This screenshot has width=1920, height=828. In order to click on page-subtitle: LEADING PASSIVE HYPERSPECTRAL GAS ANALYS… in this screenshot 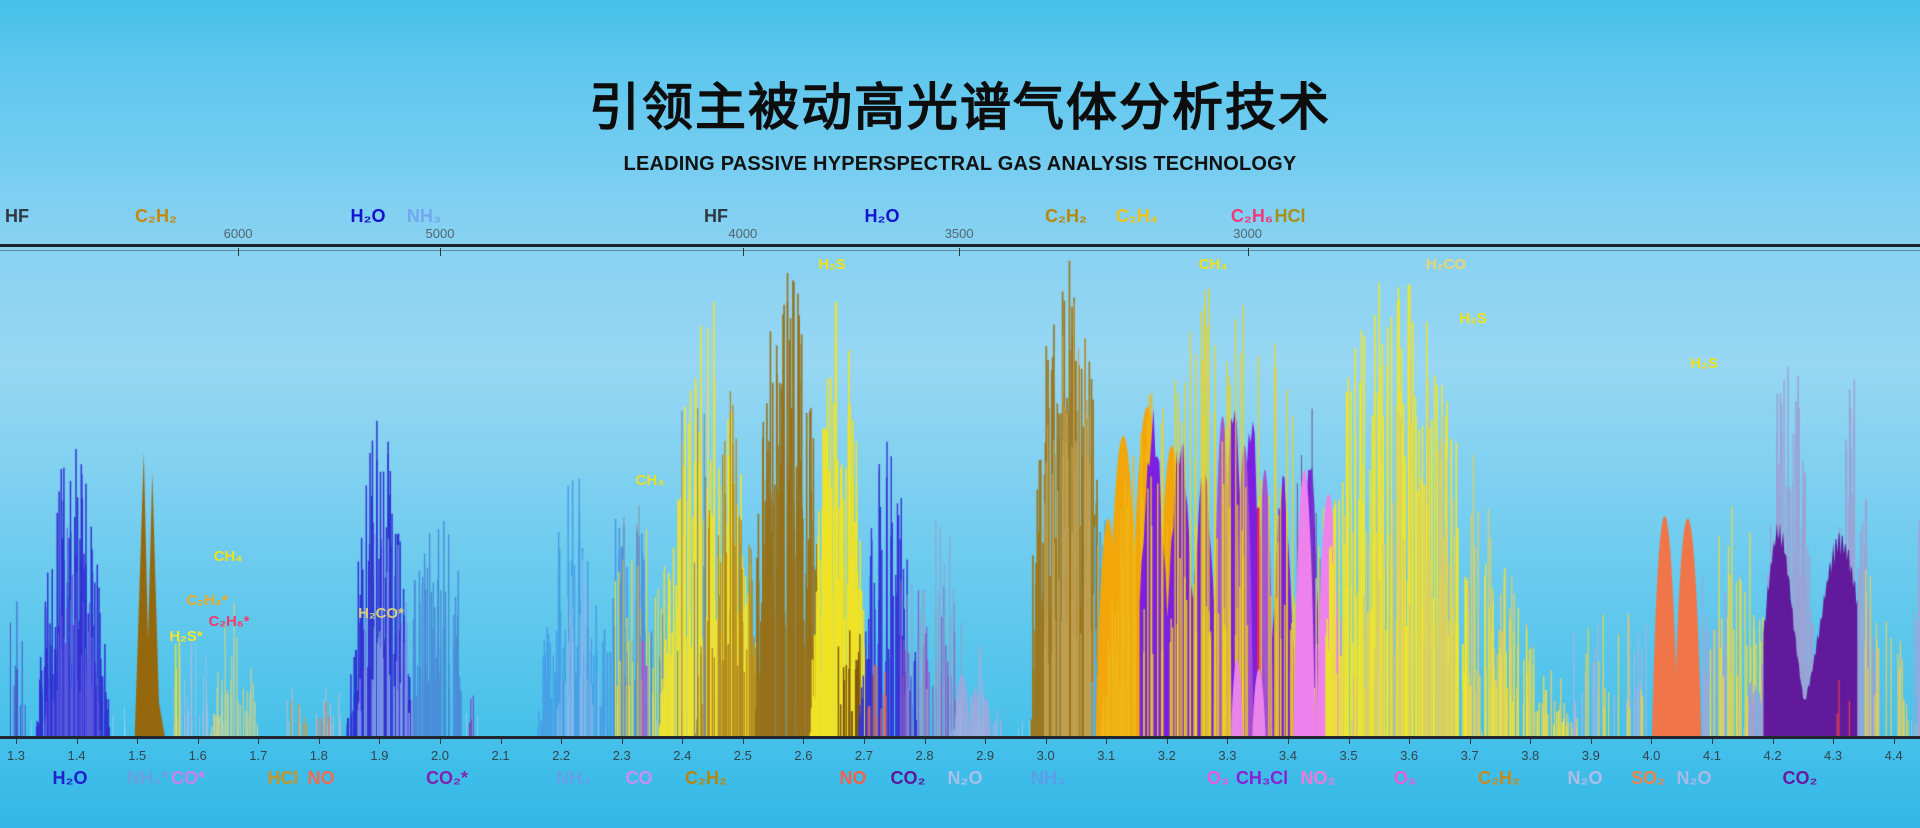, I will do `click(960, 164)`.